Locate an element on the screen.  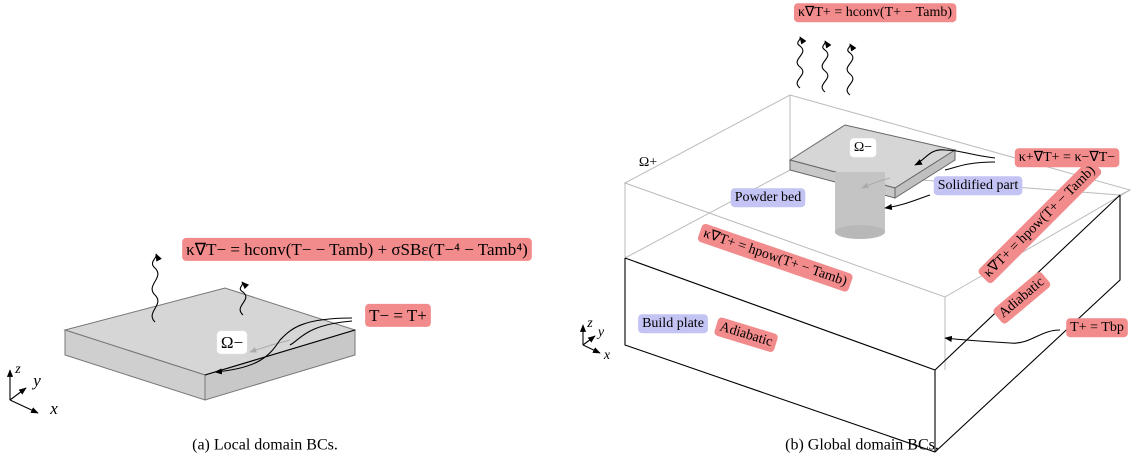
axes-local is located at coordinates (22, 391).